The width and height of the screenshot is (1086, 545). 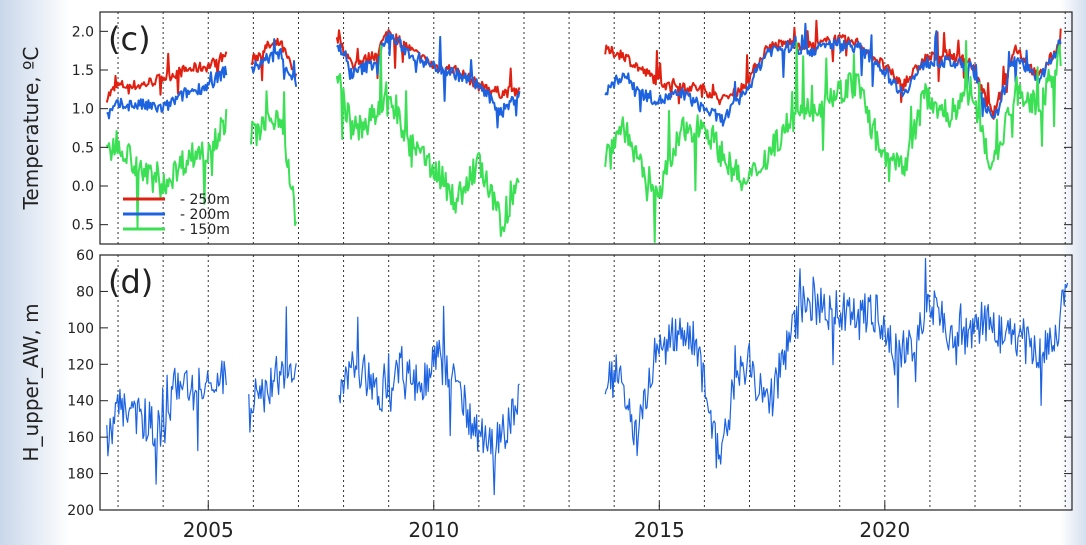 What do you see at coordinates (205, 200) in the screenshot?
I see `legend-label-250m: - 250m` at bounding box center [205, 200].